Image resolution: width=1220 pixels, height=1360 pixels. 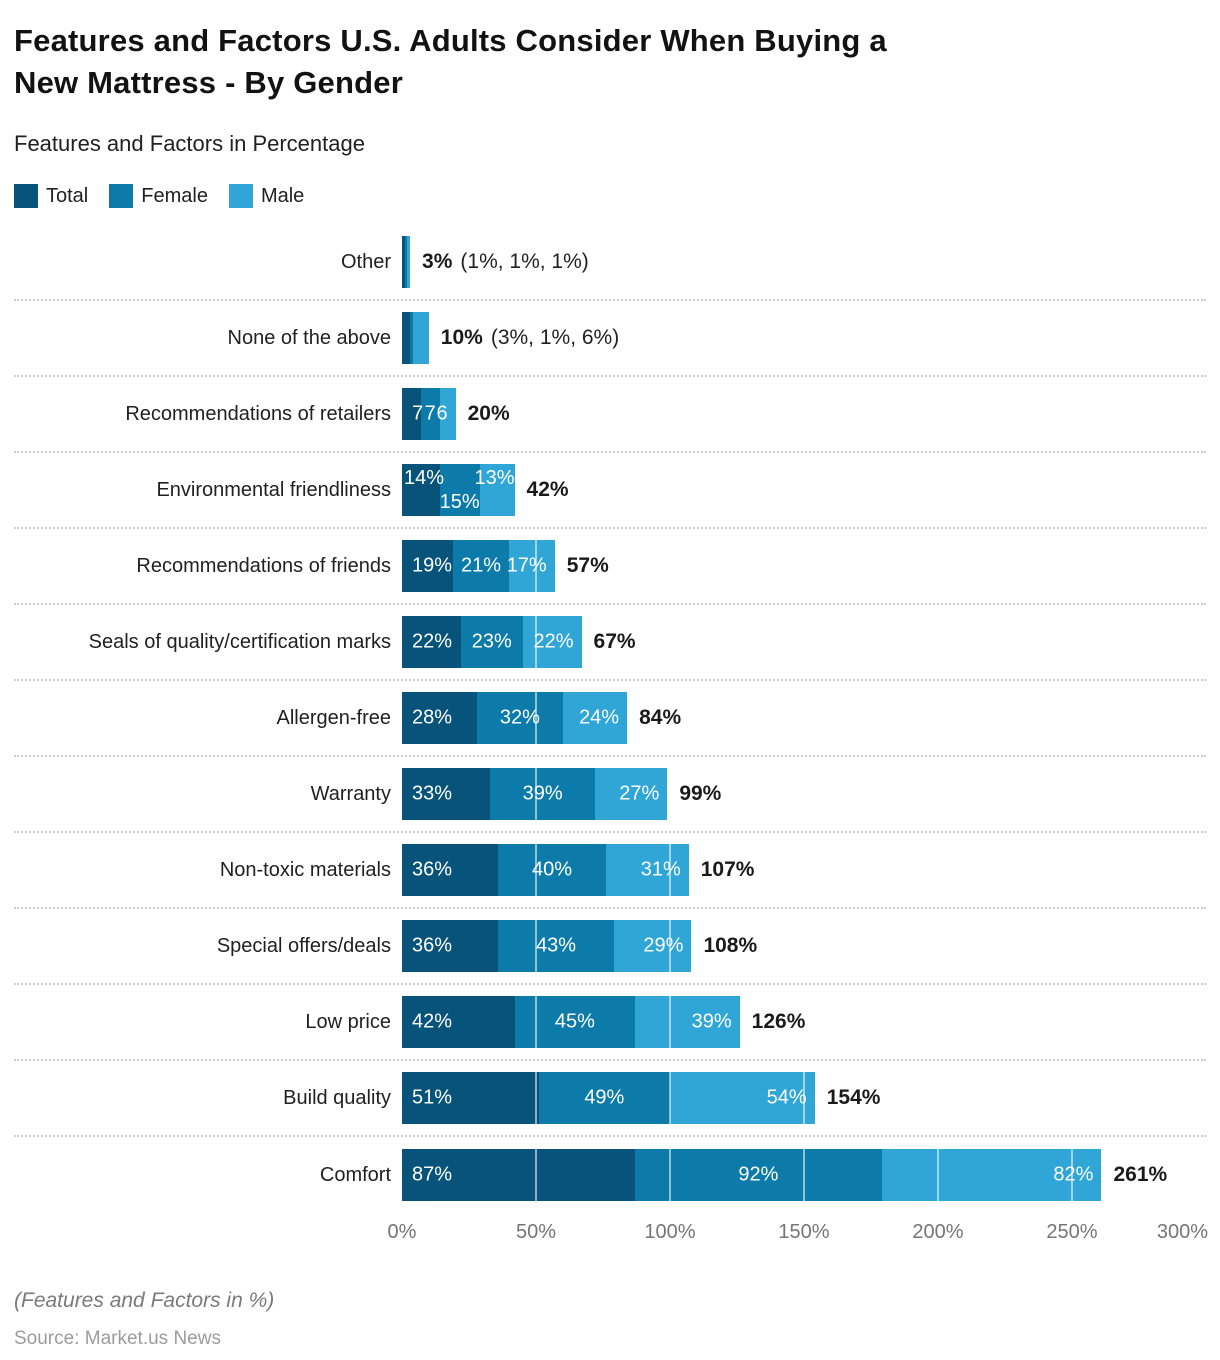 What do you see at coordinates (604, 1097) in the screenshot?
I see `segment-value-label: 49%` at bounding box center [604, 1097].